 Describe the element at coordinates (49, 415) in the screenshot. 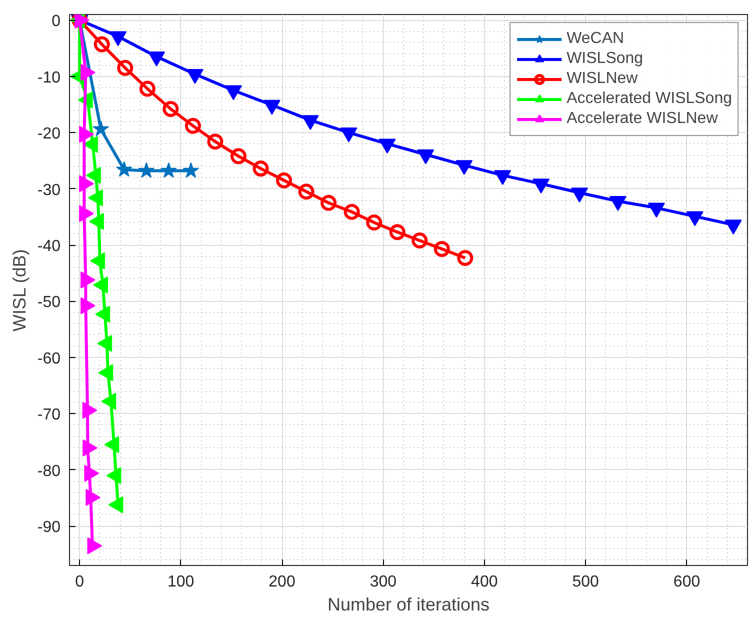

I see `y-tick-label: -70` at that location.